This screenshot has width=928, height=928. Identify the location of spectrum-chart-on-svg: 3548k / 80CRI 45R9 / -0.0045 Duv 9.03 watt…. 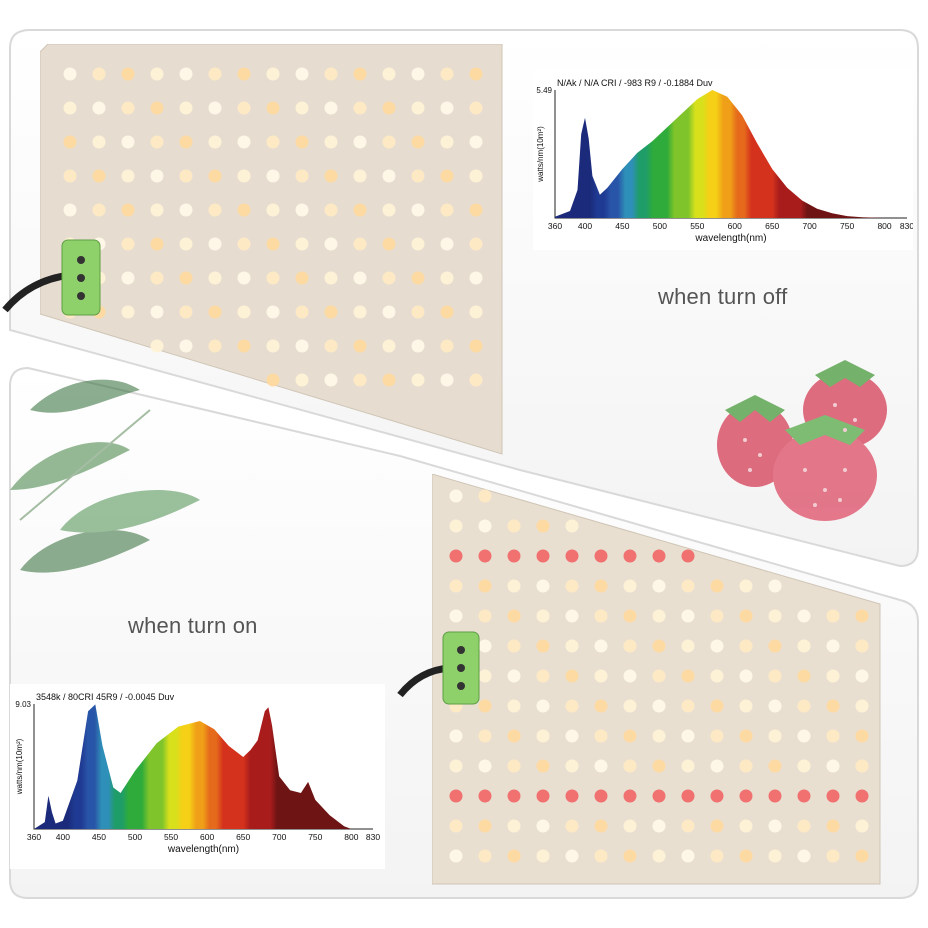
(197, 773).